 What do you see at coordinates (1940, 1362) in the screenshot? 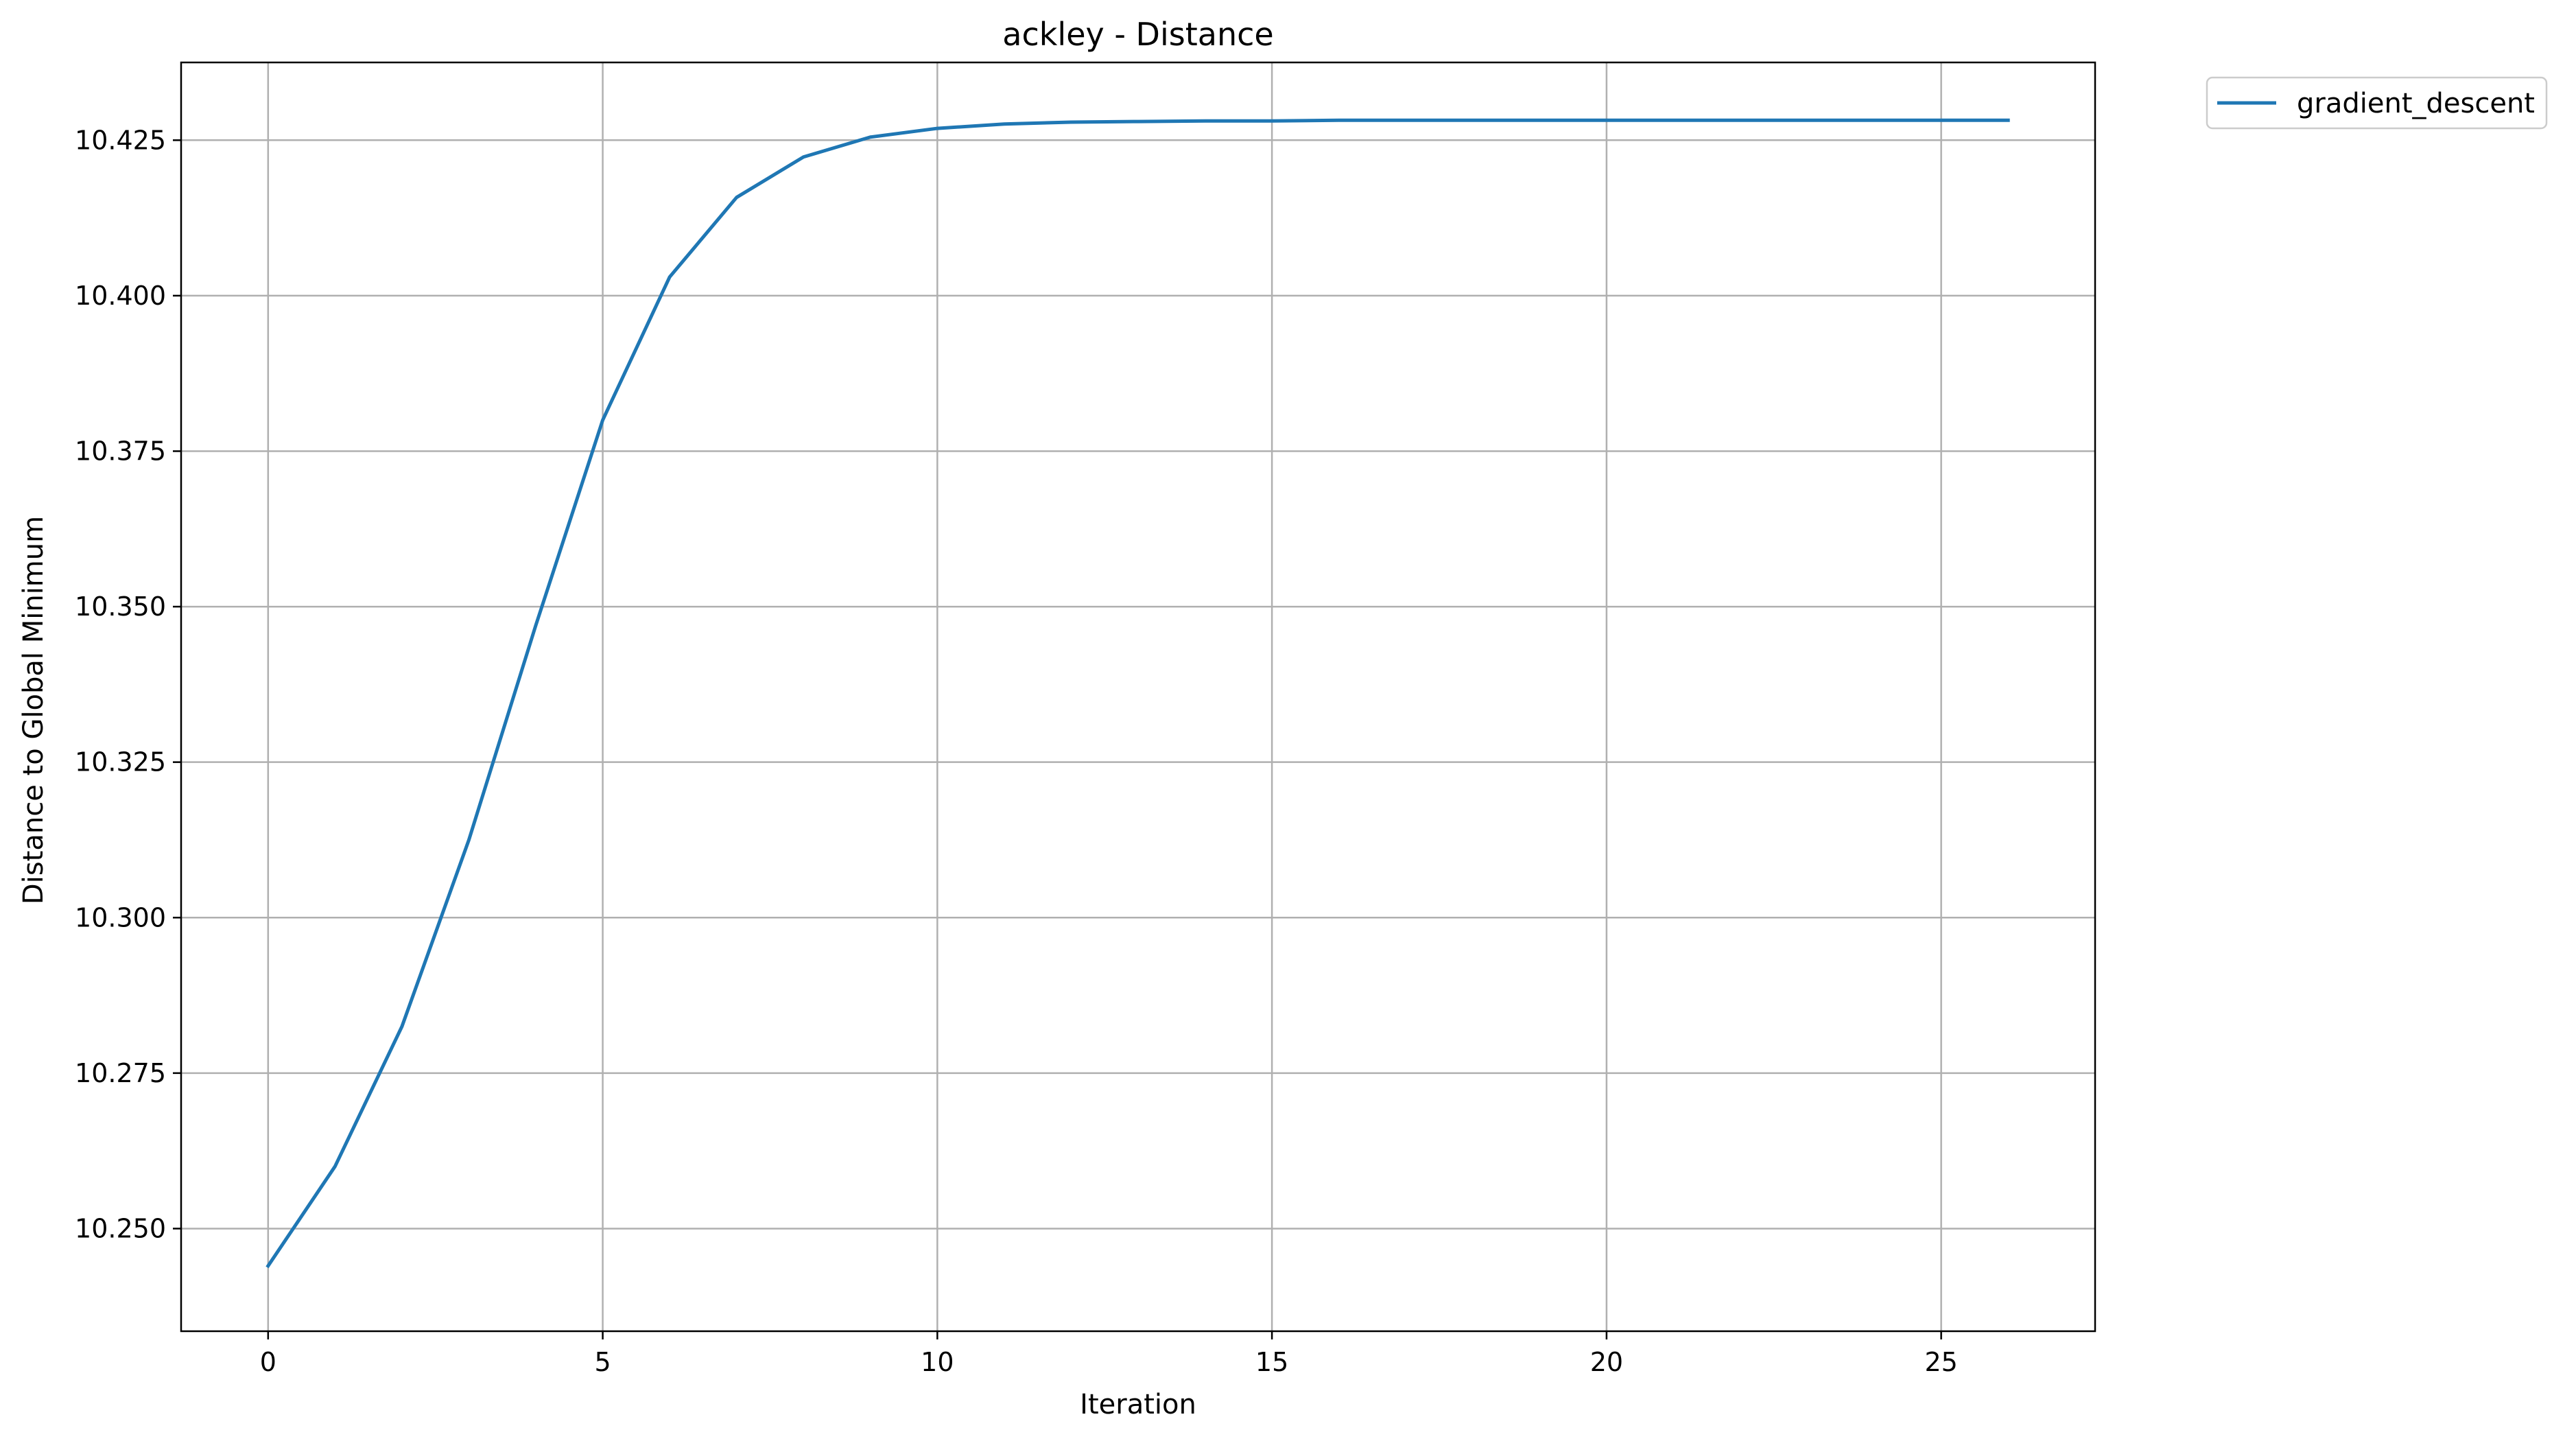
I see `x-tick-label: 25` at bounding box center [1940, 1362].